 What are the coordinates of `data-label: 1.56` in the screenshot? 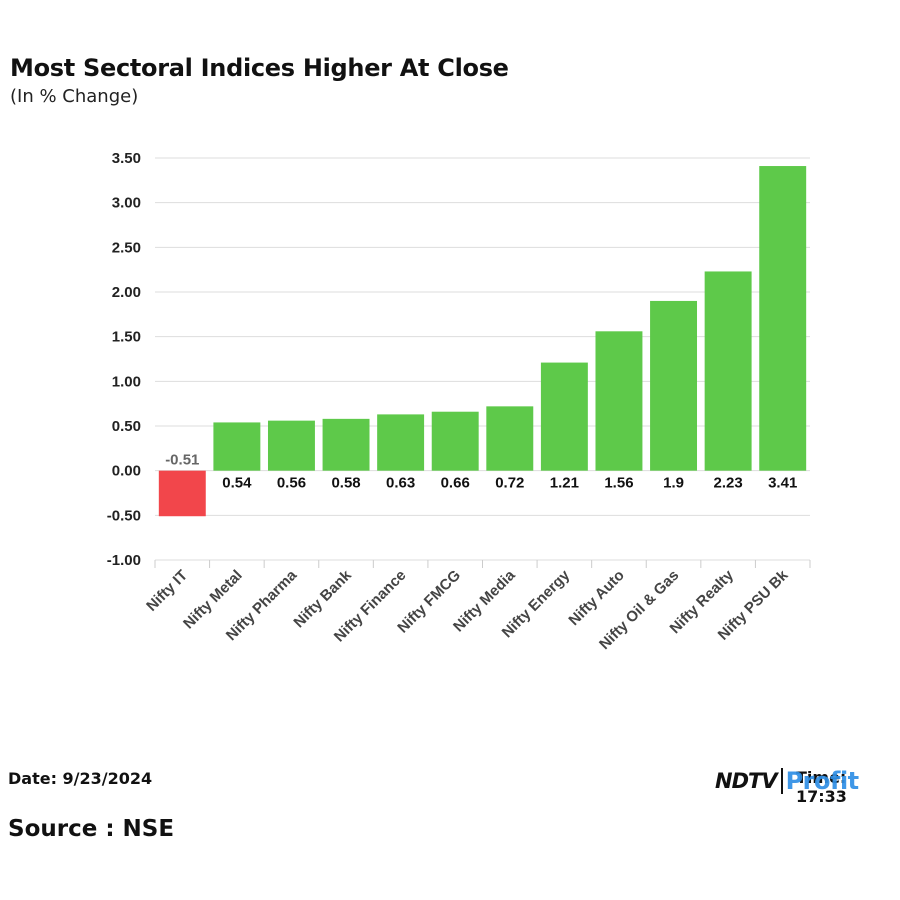 It's located at (618, 483).